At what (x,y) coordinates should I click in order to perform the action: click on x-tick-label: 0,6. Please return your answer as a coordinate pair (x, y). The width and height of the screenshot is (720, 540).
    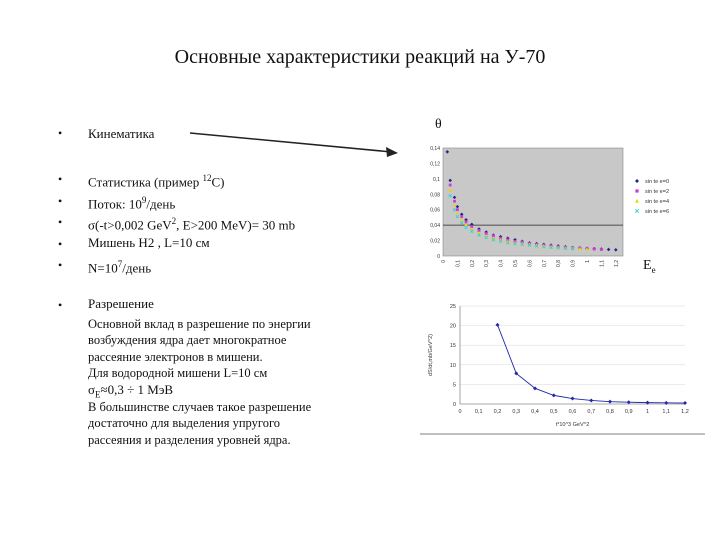
    Looking at the image, I should click on (573, 412).